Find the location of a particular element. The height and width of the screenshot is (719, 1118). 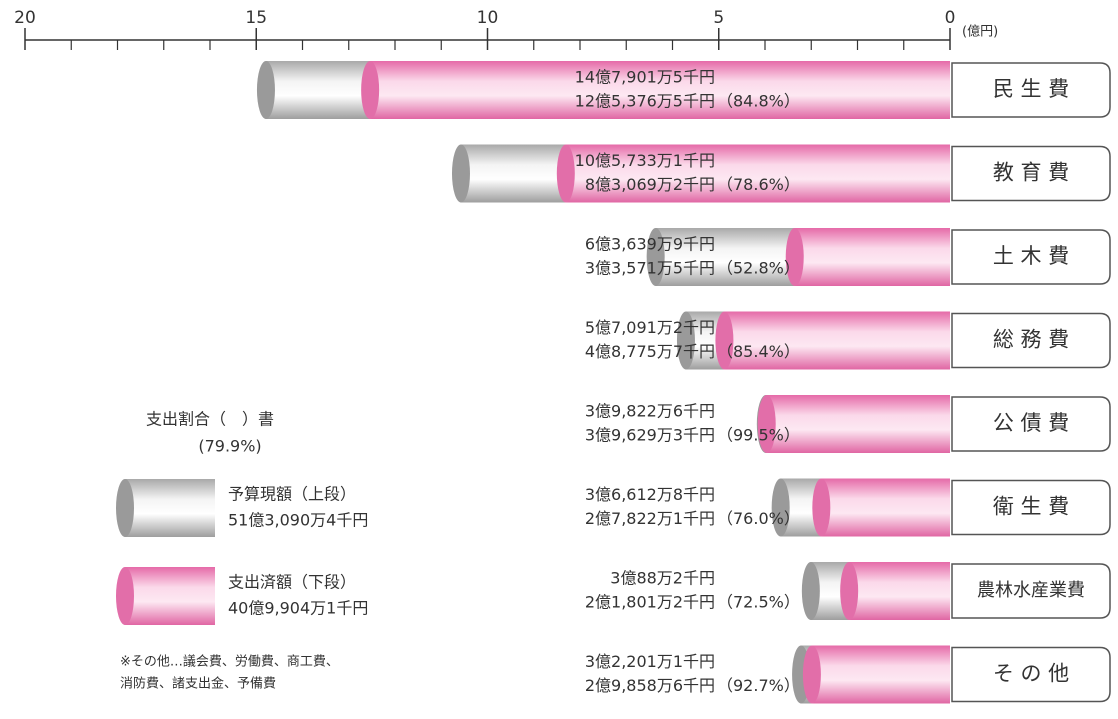

value-label: 3億88万2千円 is located at coordinates (662, 578).